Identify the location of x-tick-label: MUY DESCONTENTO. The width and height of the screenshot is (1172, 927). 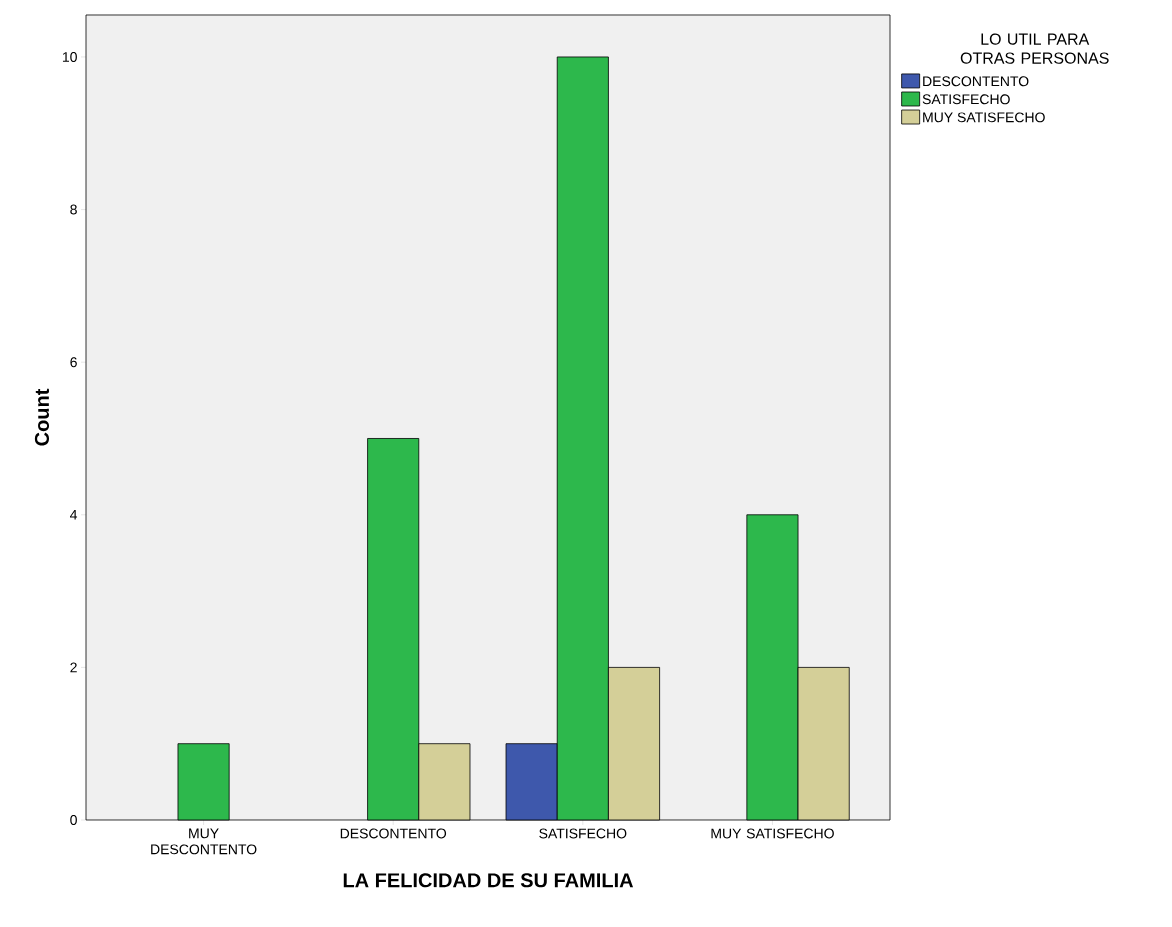
(204, 841).